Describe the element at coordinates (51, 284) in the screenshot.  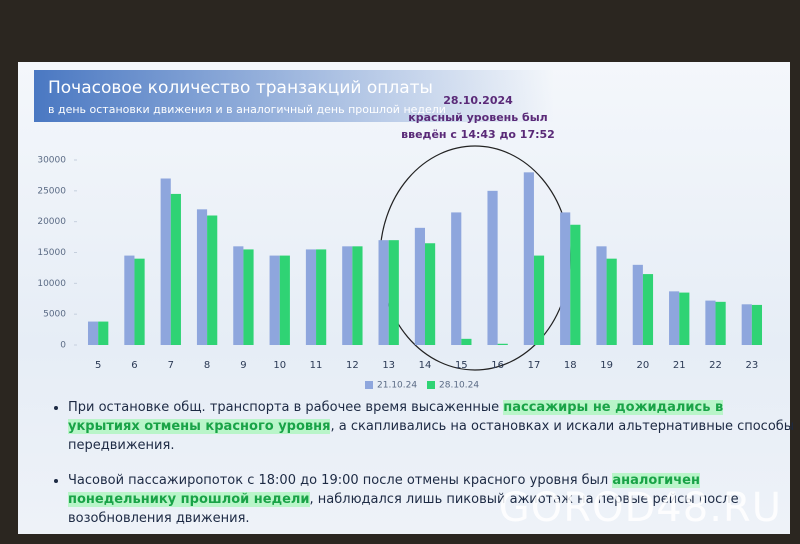
I see `y-tick-label: 10000` at that location.